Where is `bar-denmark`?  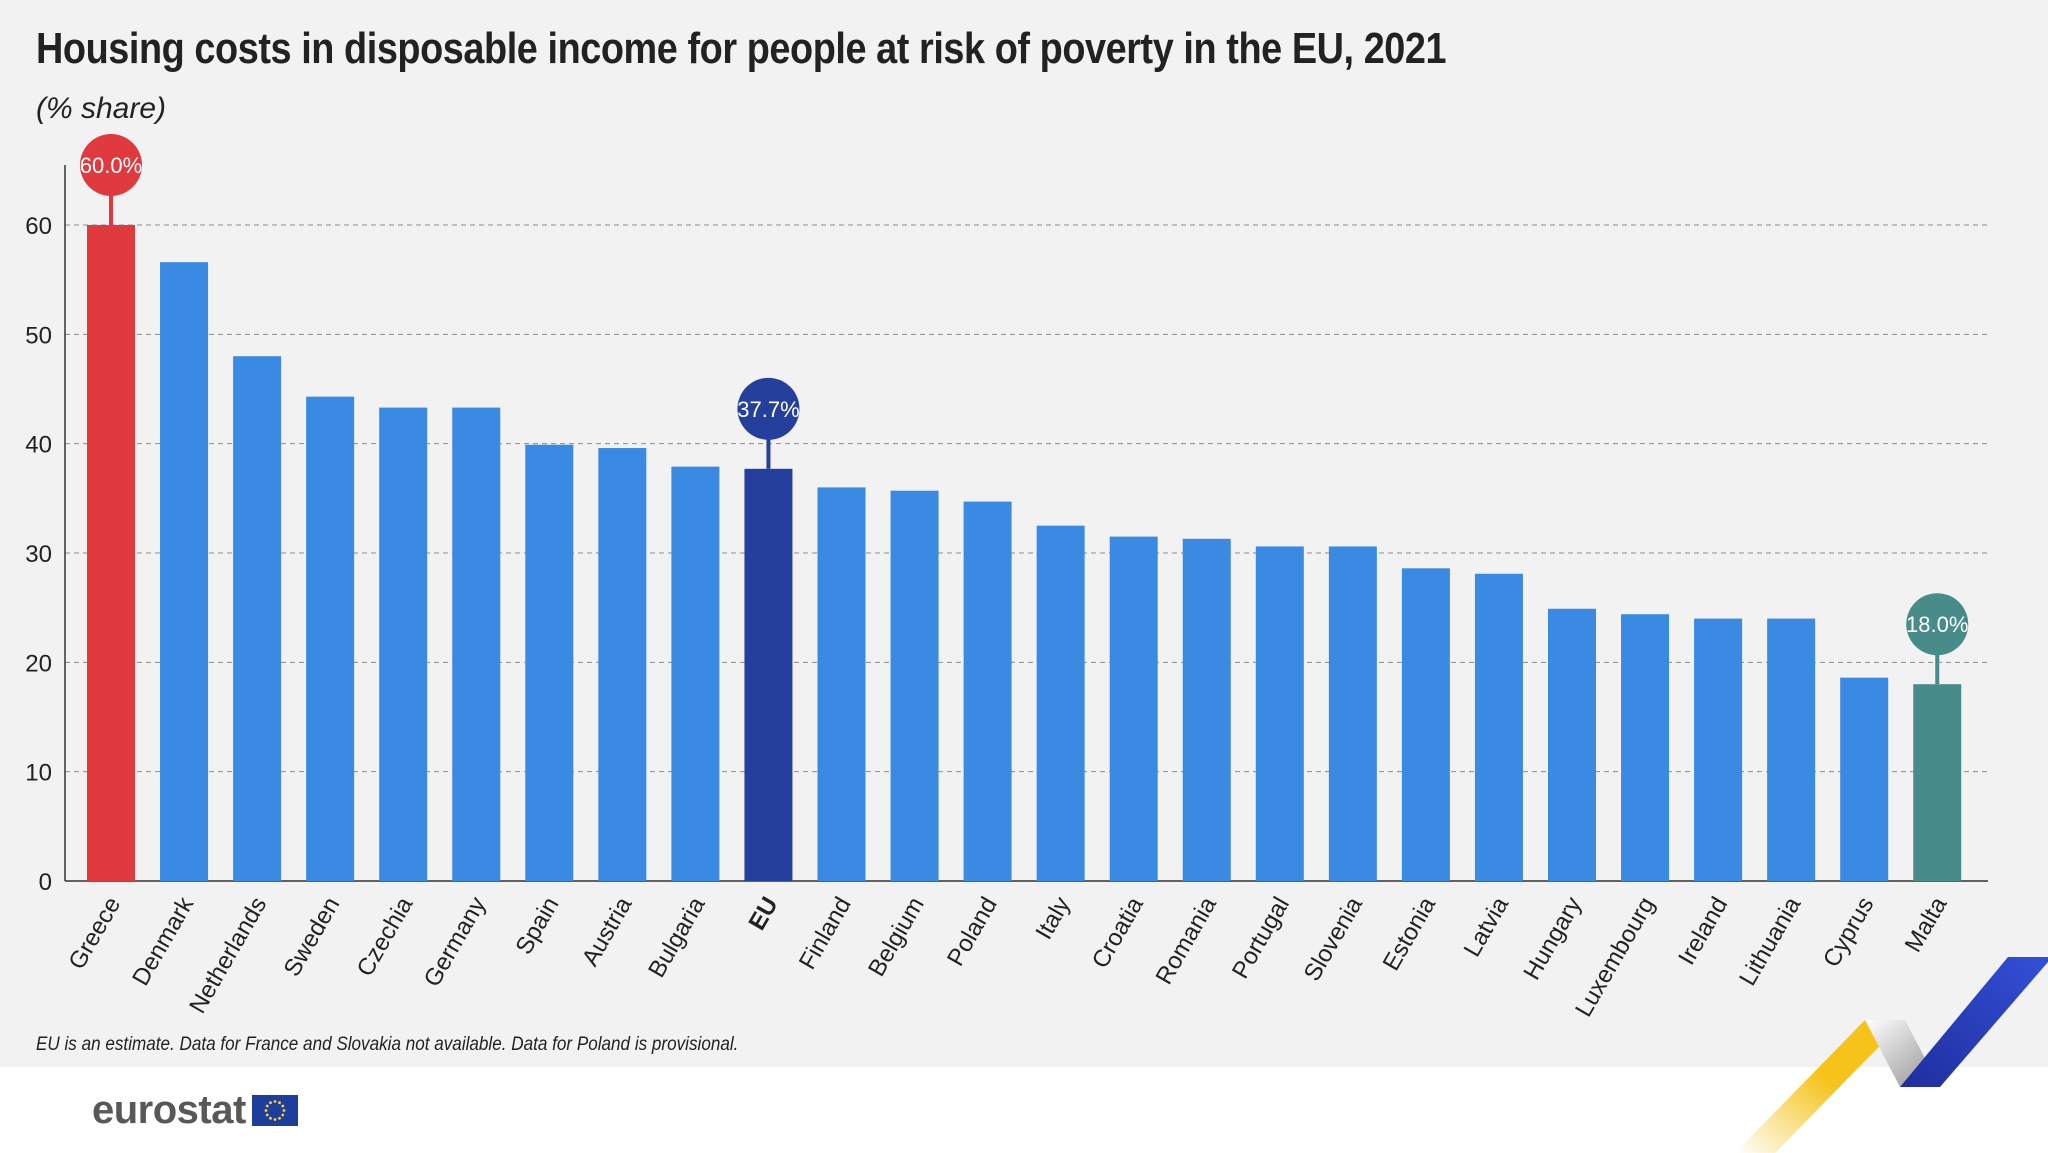 bar-denmark is located at coordinates (184, 571).